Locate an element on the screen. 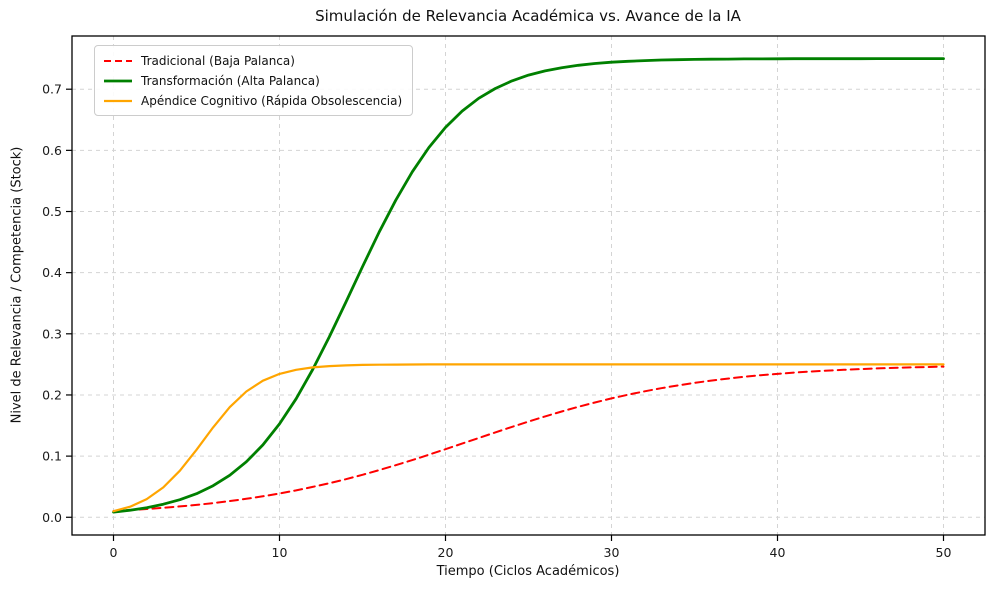 Image resolution: width=1000 pixels, height=600 pixels. x-tick-label: 20 is located at coordinates (446, 552).